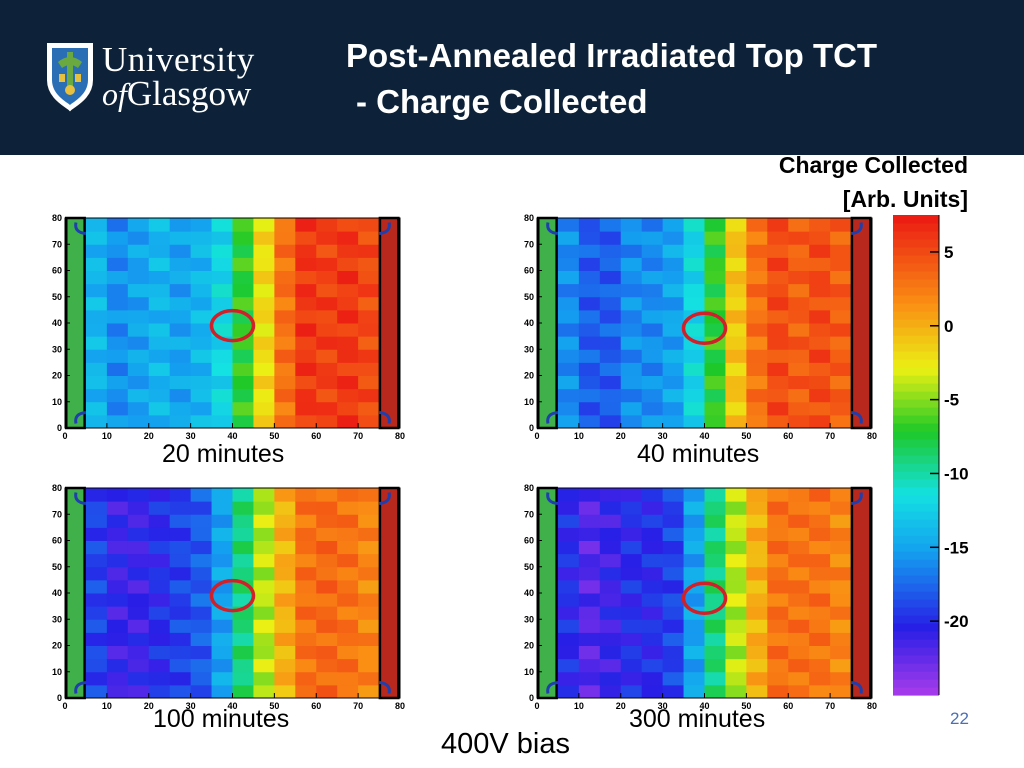  I want to click on x-tick-label: 70, so click(830, 436).